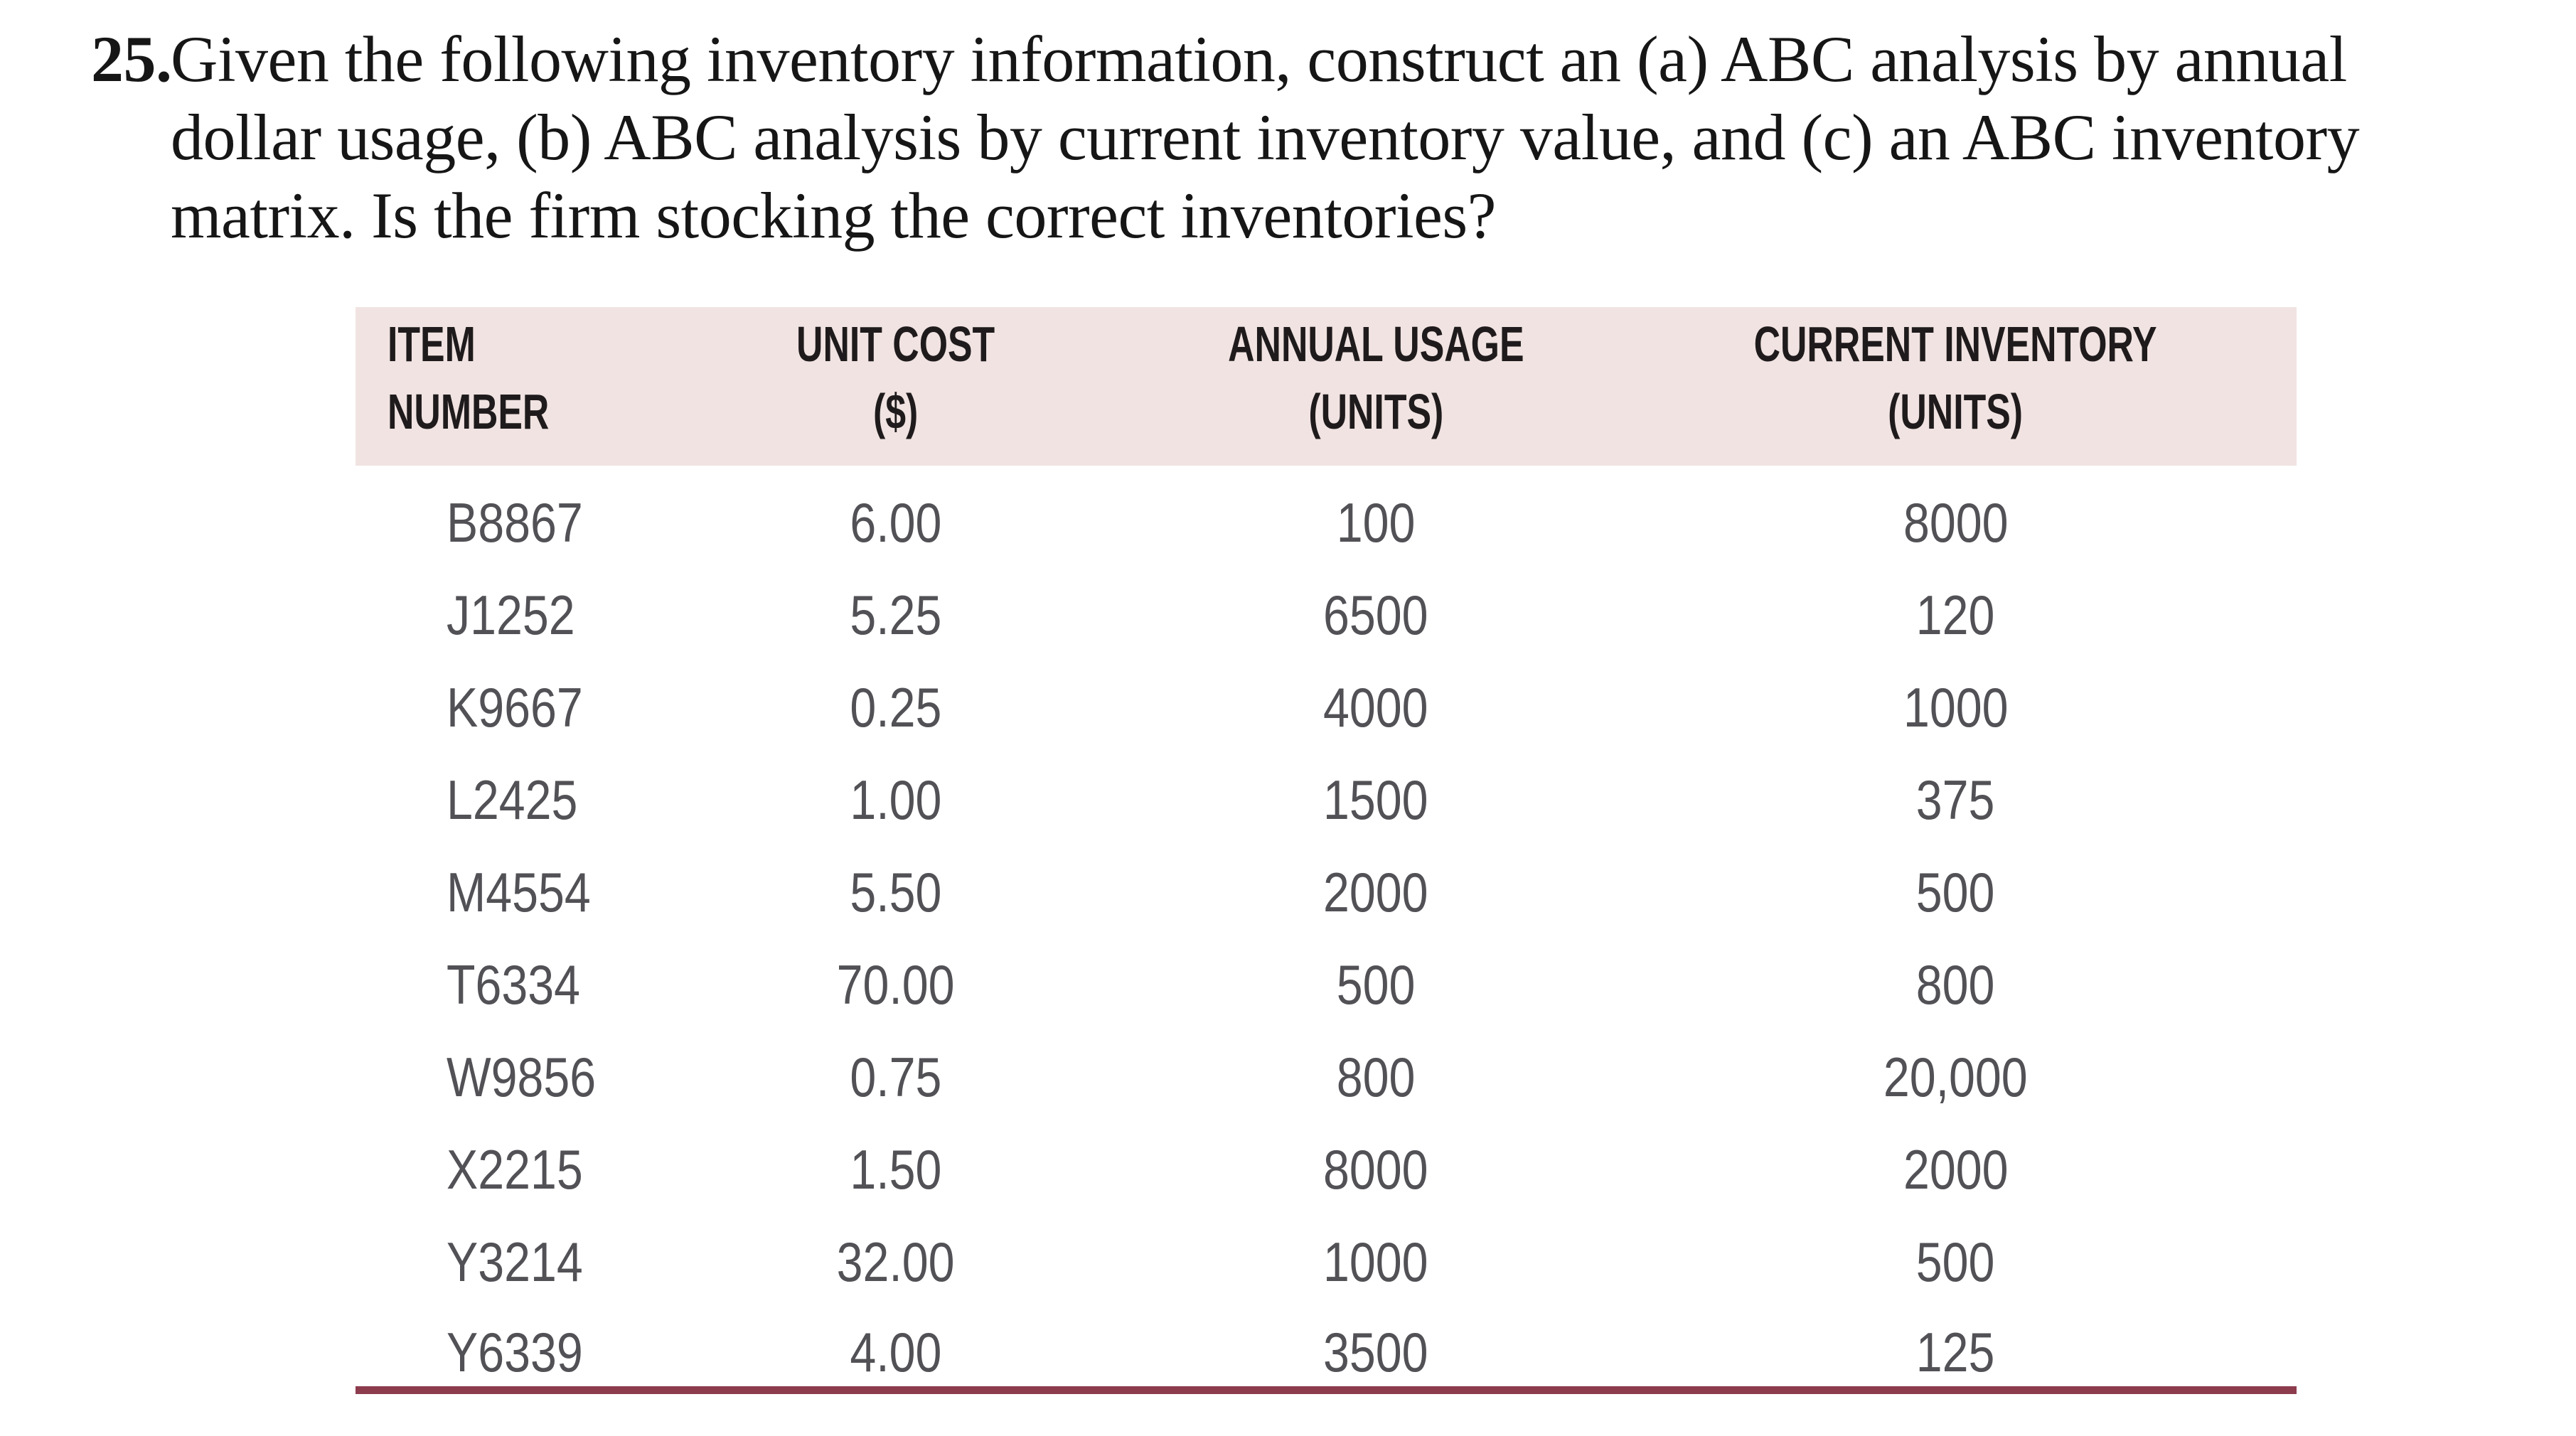 This screenshot has width=2576, height=1436. Describe the element at coordinates (1375, 799) in the screenshot. I see `annual-usage-value: 1500` at that location.